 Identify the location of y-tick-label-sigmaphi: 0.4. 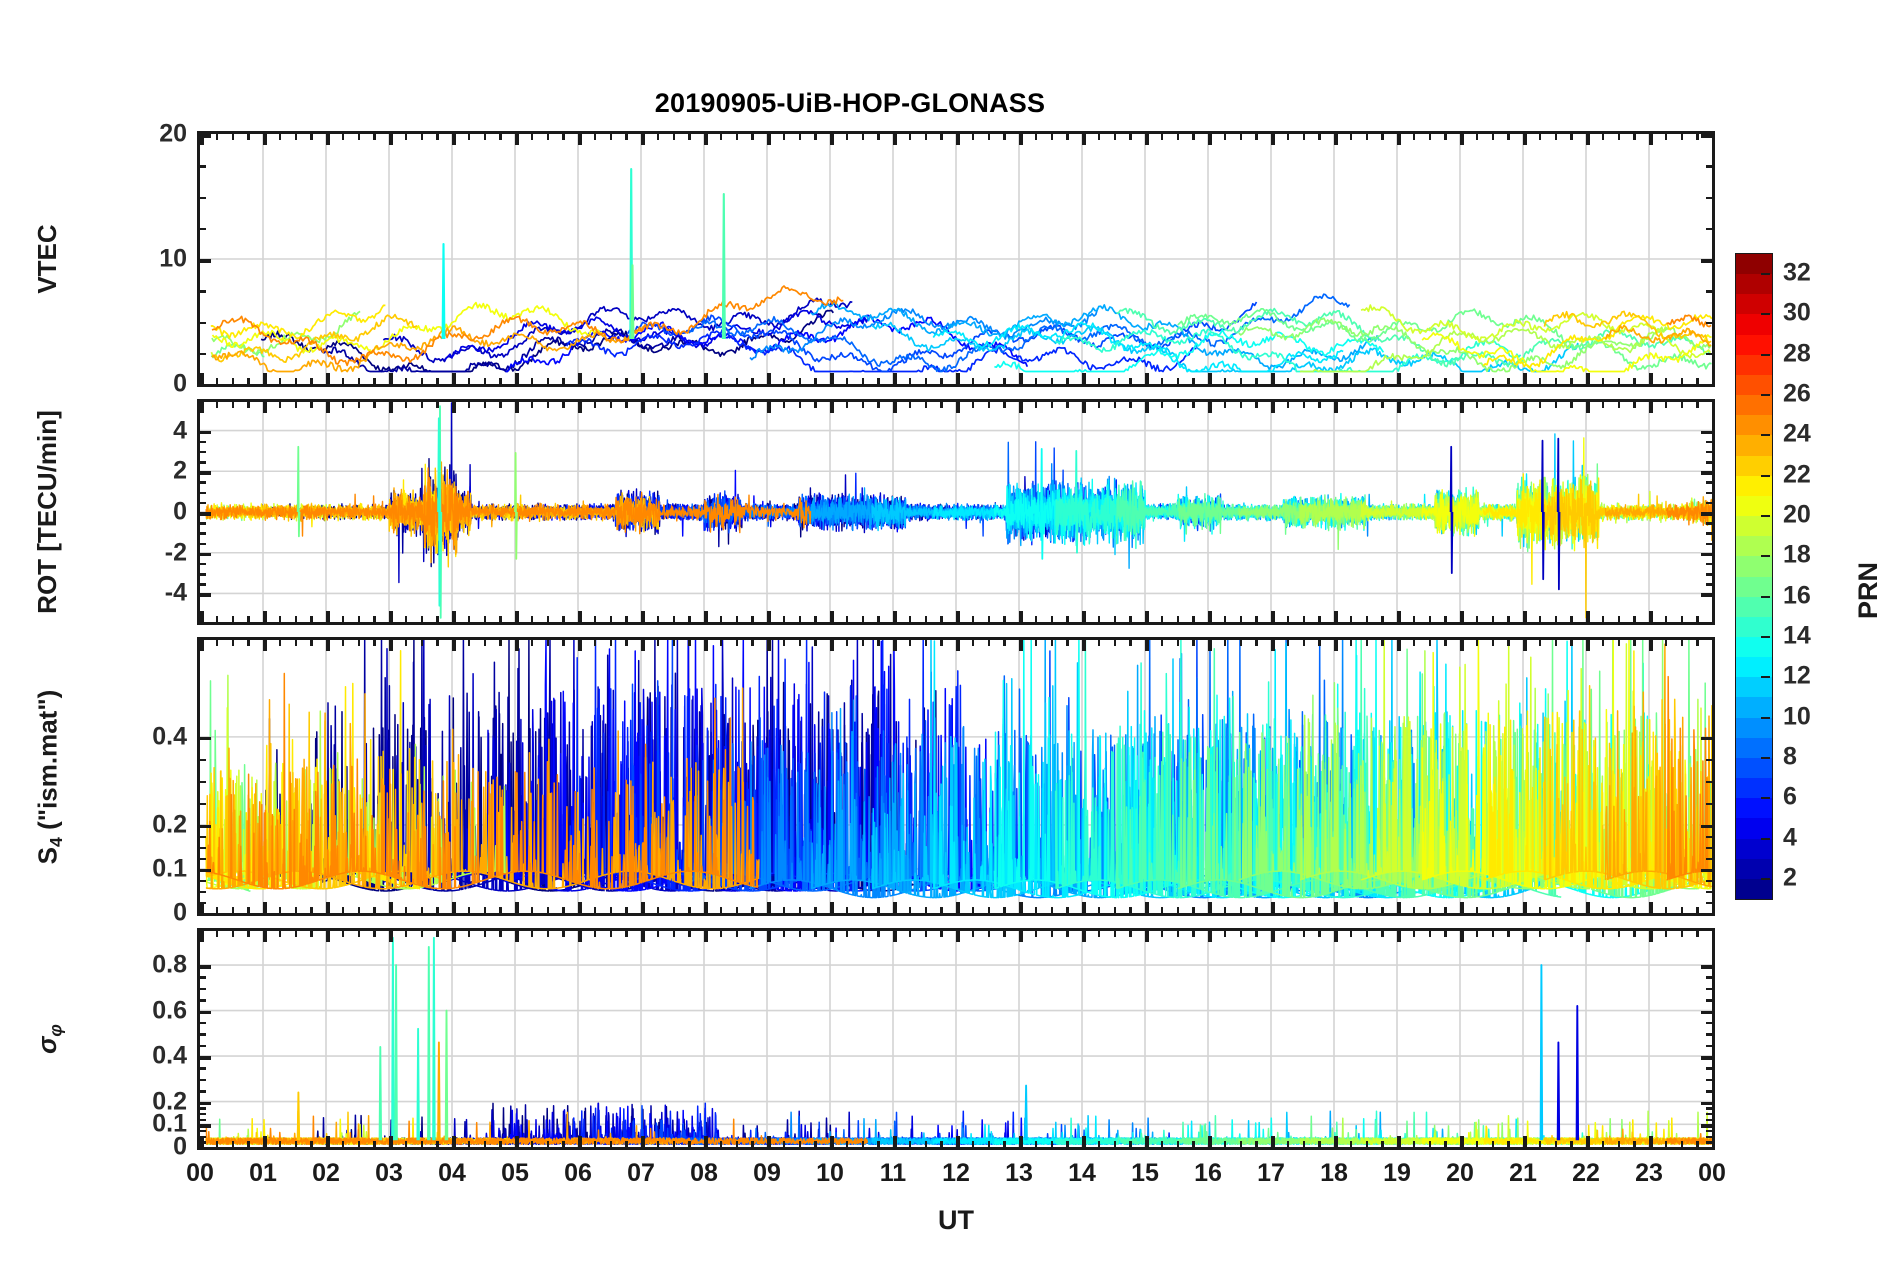
(169, 1055).